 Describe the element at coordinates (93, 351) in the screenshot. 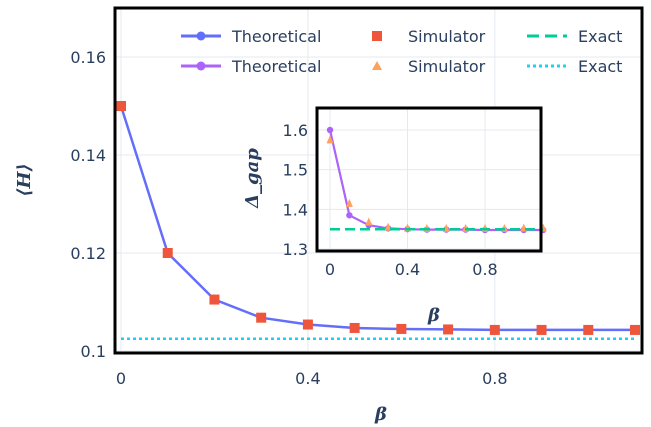

I see `main-y-tick-label: 0.1` at that location.